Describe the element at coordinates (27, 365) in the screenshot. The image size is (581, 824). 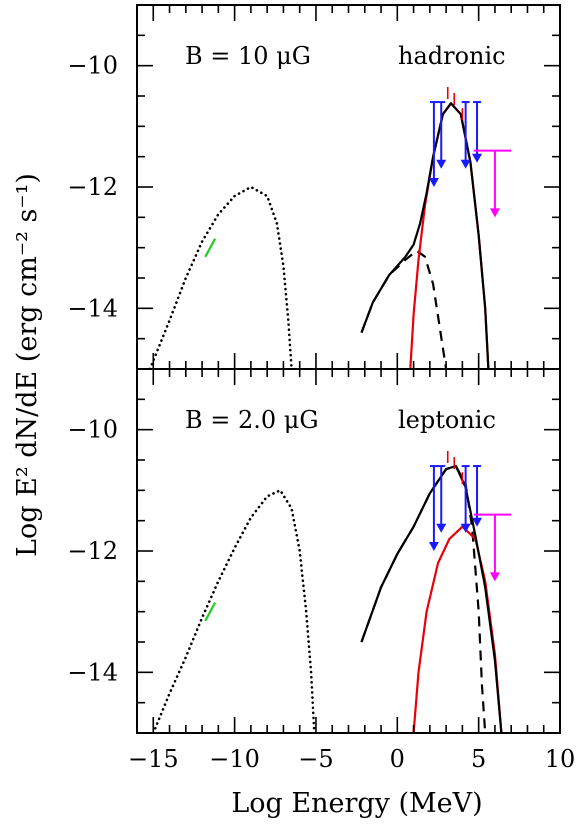
I see `y-axis-title: Log E² dN/dE (erg cm⁻² s⁻¹)` at that location.